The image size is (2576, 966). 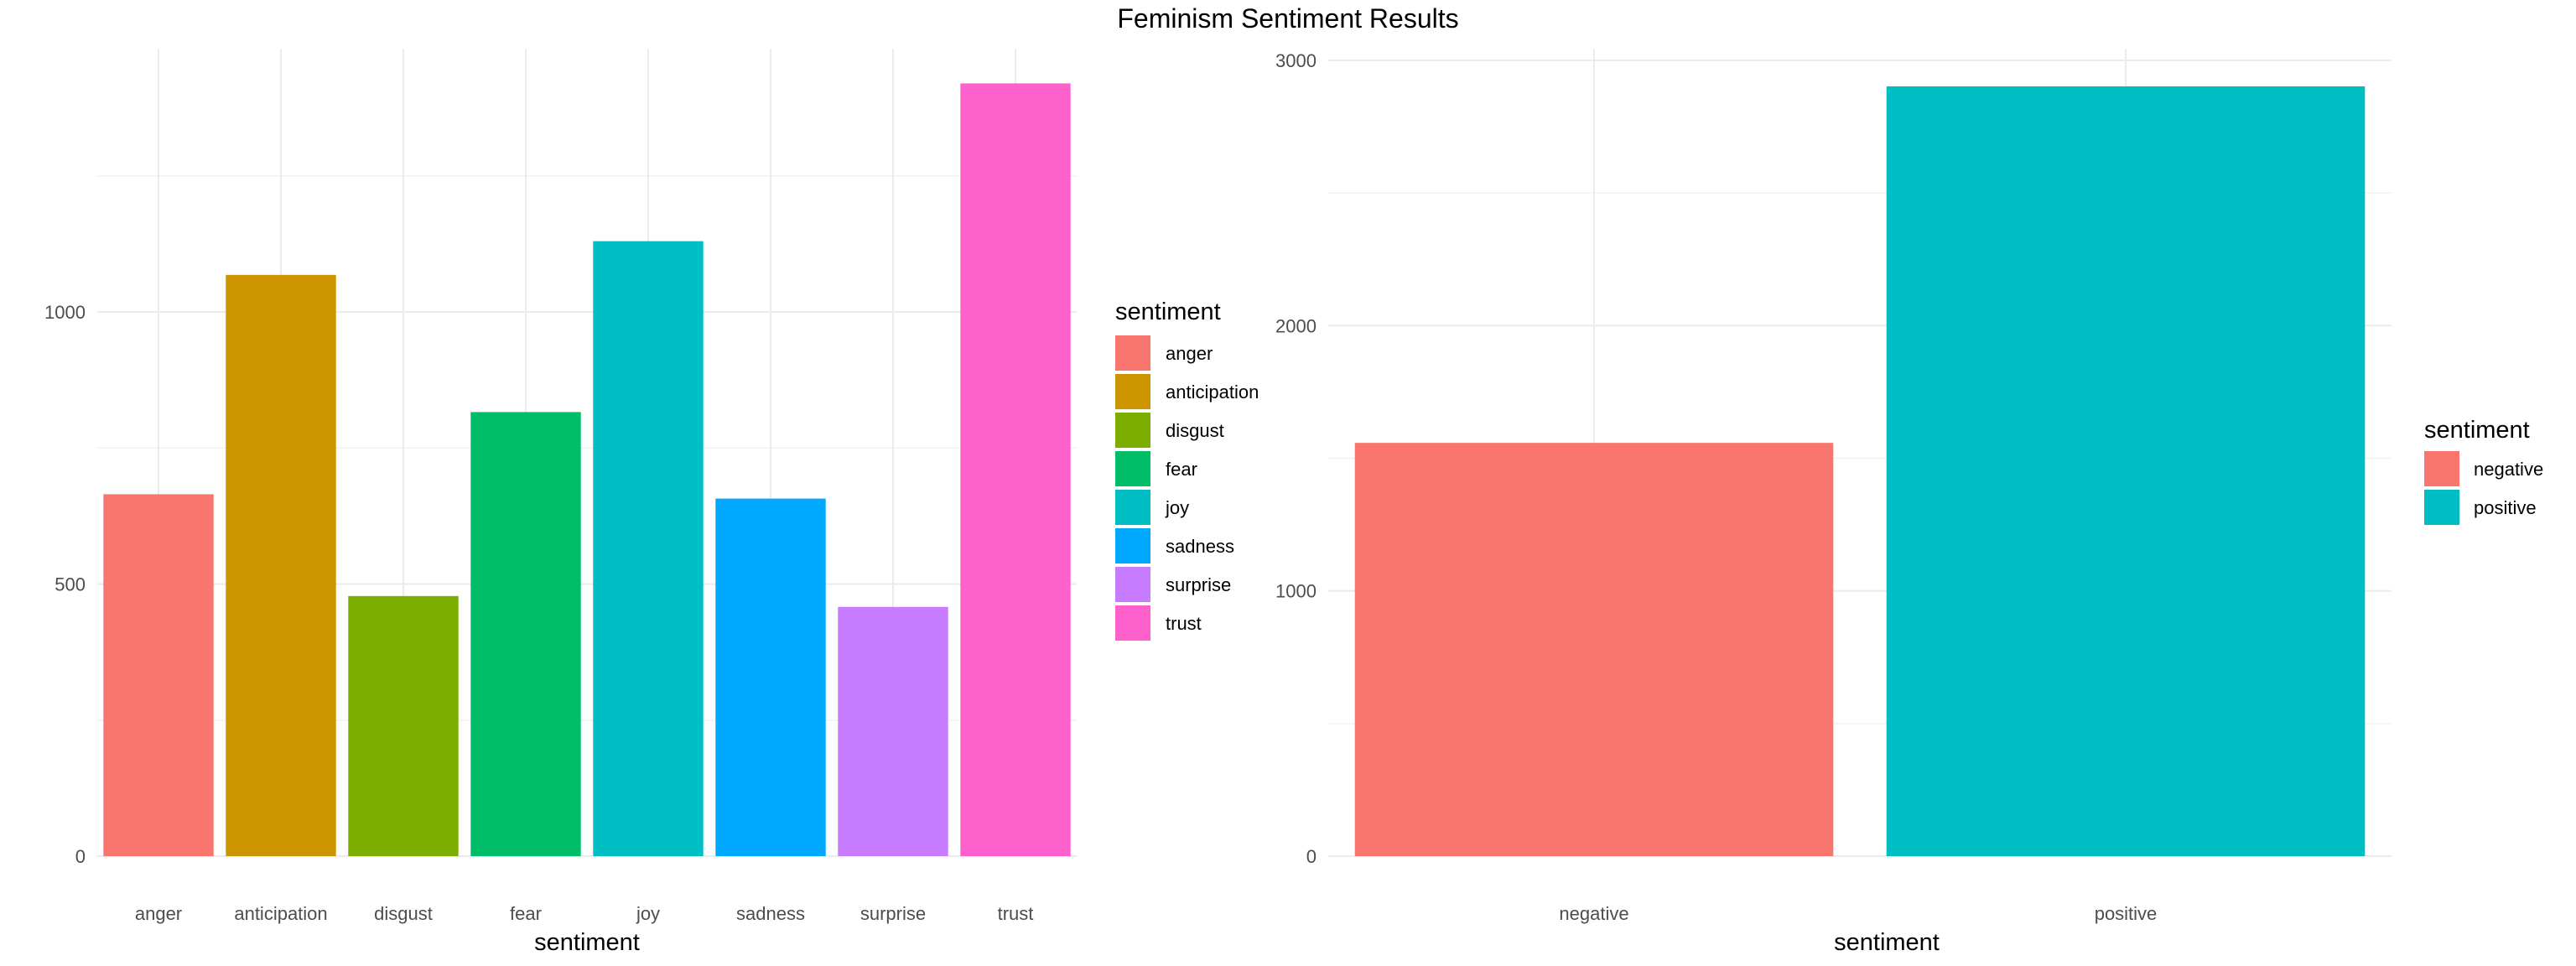 What do you see at coordinates (2441, 507) in the screenshot?
I see `legend-swatch-positive` at bounding box center [2441, 507].